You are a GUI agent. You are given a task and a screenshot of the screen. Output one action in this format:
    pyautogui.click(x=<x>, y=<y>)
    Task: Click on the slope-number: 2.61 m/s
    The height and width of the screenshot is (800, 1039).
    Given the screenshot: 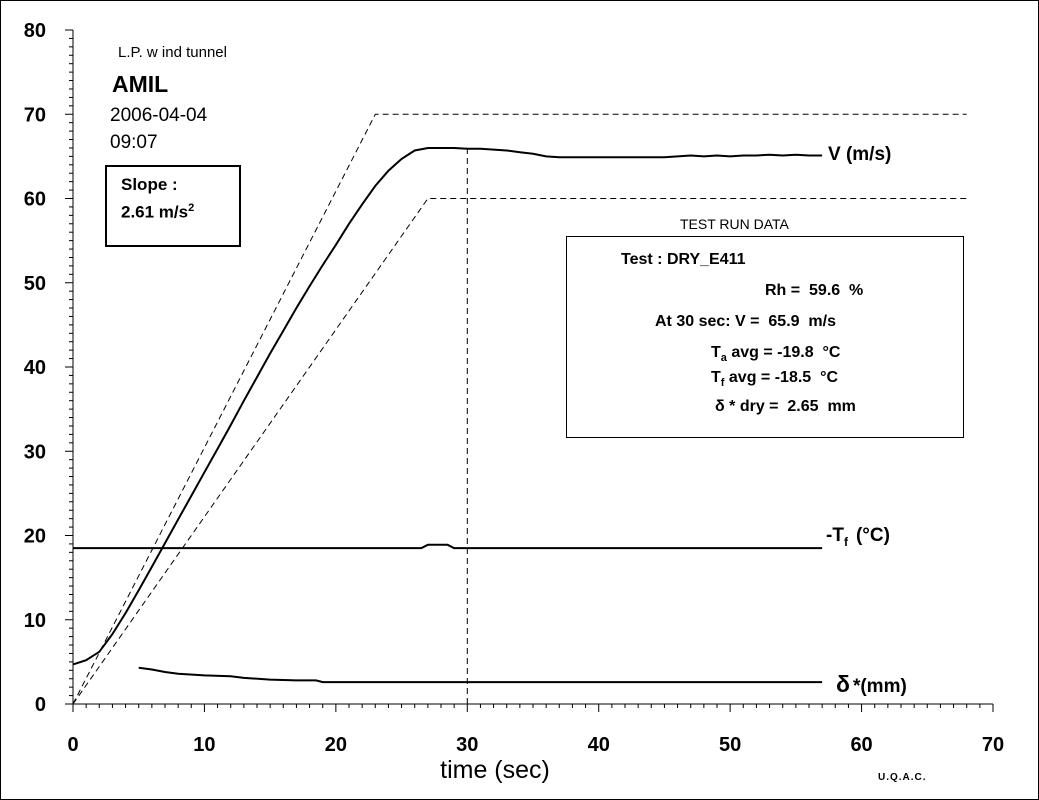 What is the action you would take?
    pyautogui.click(x=155, y=212)
    